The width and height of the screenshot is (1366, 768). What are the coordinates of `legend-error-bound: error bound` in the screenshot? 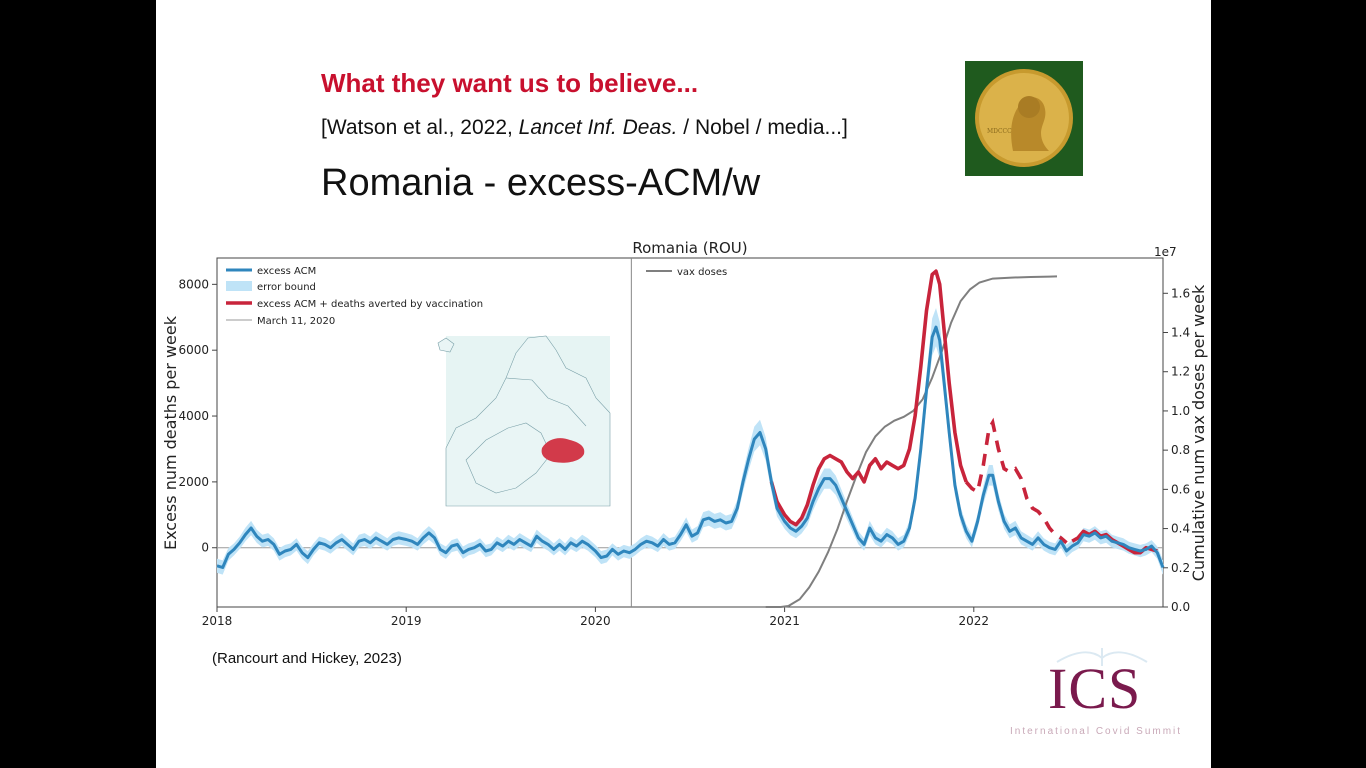 It's located at (286, 287).